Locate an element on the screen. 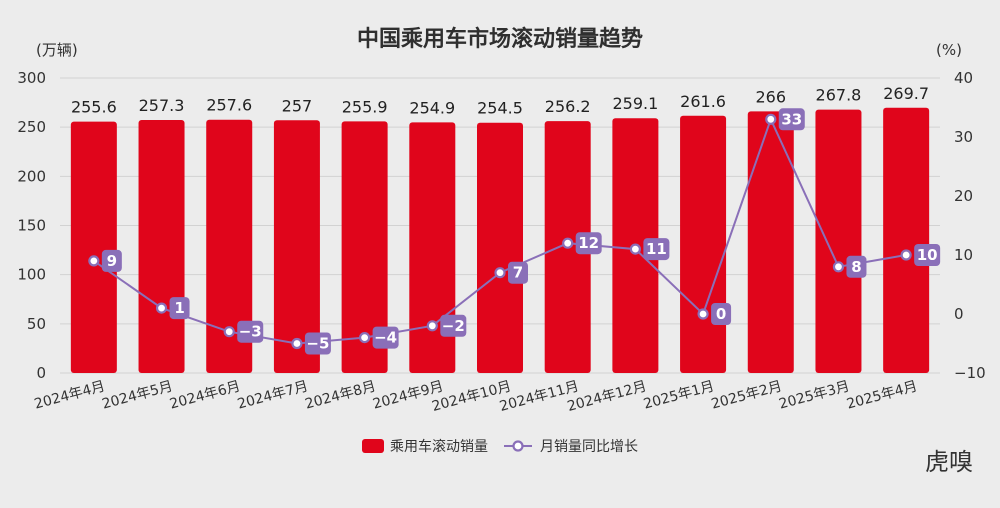 Image resolution: width=1000 pixels, height=508 pixels. bar-value-label: 257.3 is located at coordinates (162, 105).